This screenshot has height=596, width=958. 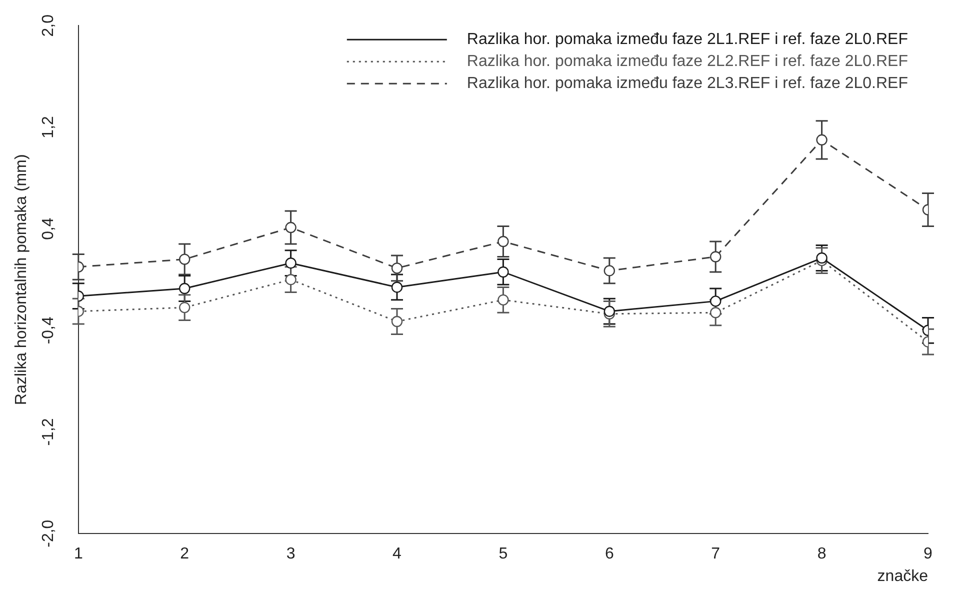 What do you see at coordinates (397, 554) in the screenshot?
I see `x-tick-label: 4` at bounding box center [397, 554].